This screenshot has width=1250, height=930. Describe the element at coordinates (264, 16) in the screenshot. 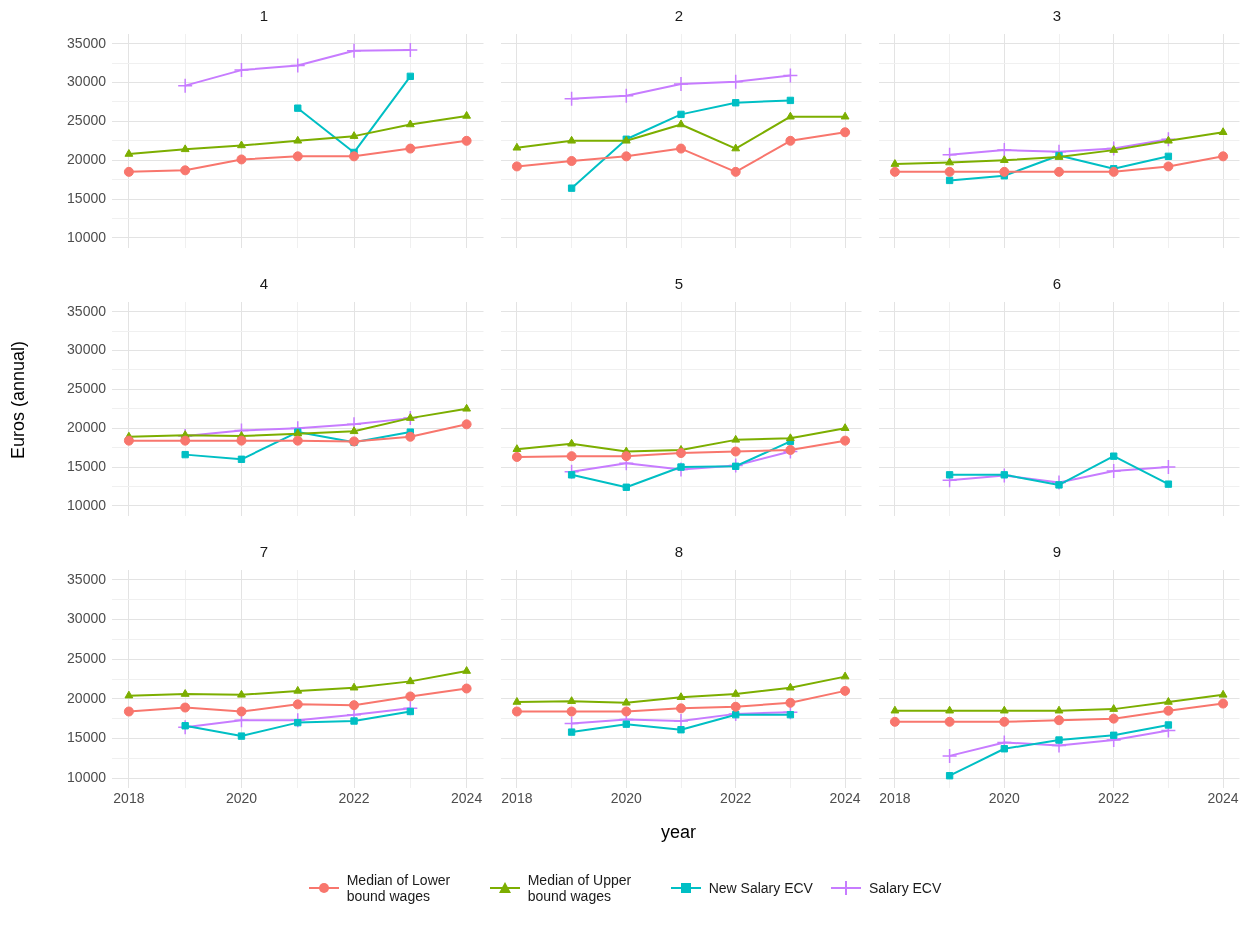

I see `chart-title: 1` at that location.